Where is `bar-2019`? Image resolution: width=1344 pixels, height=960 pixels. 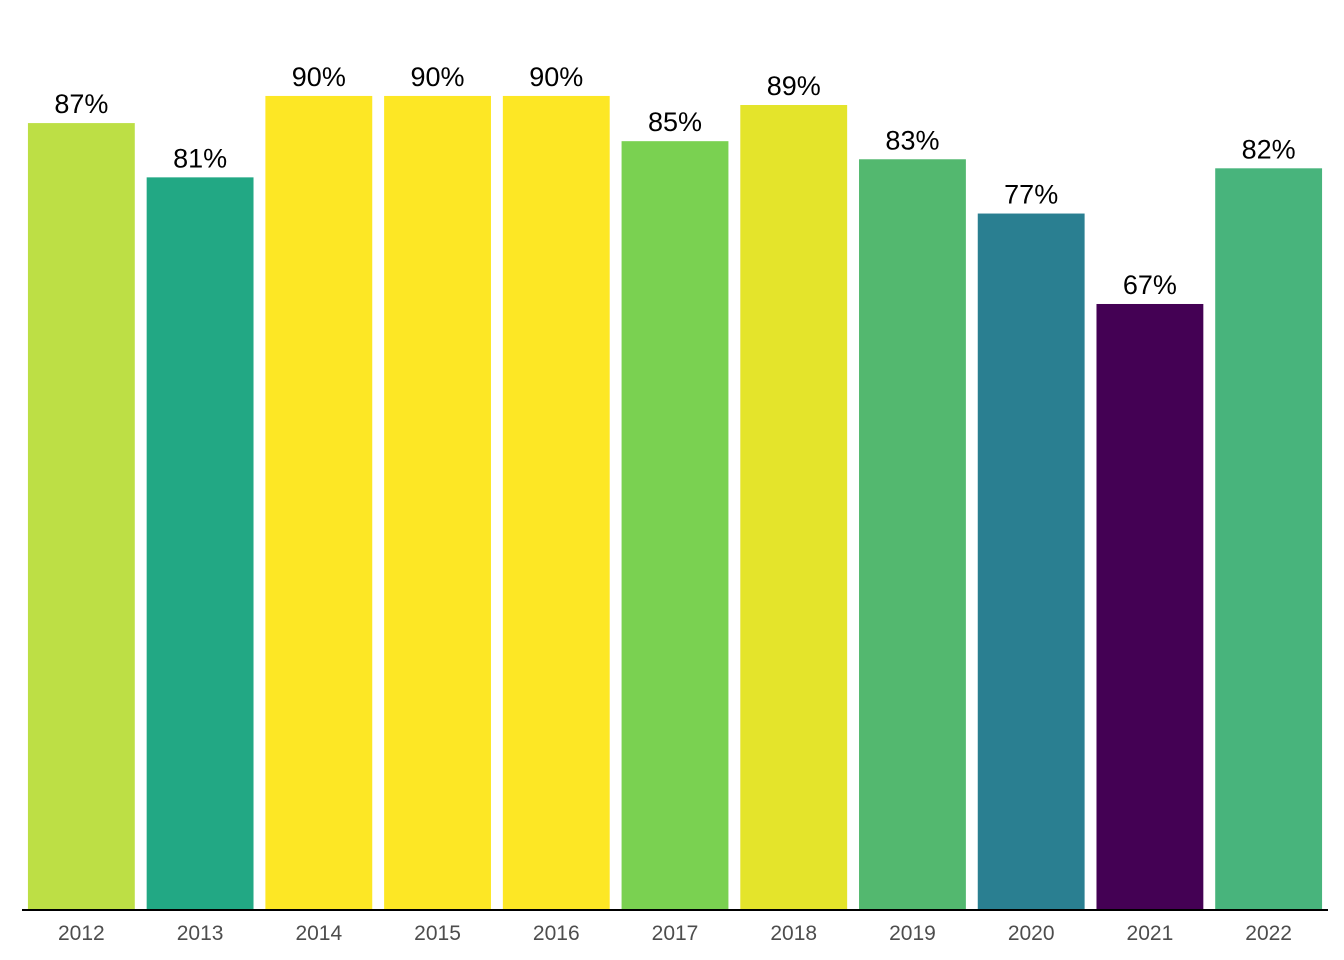
bar-2019 is located at coordinates (912, 534).